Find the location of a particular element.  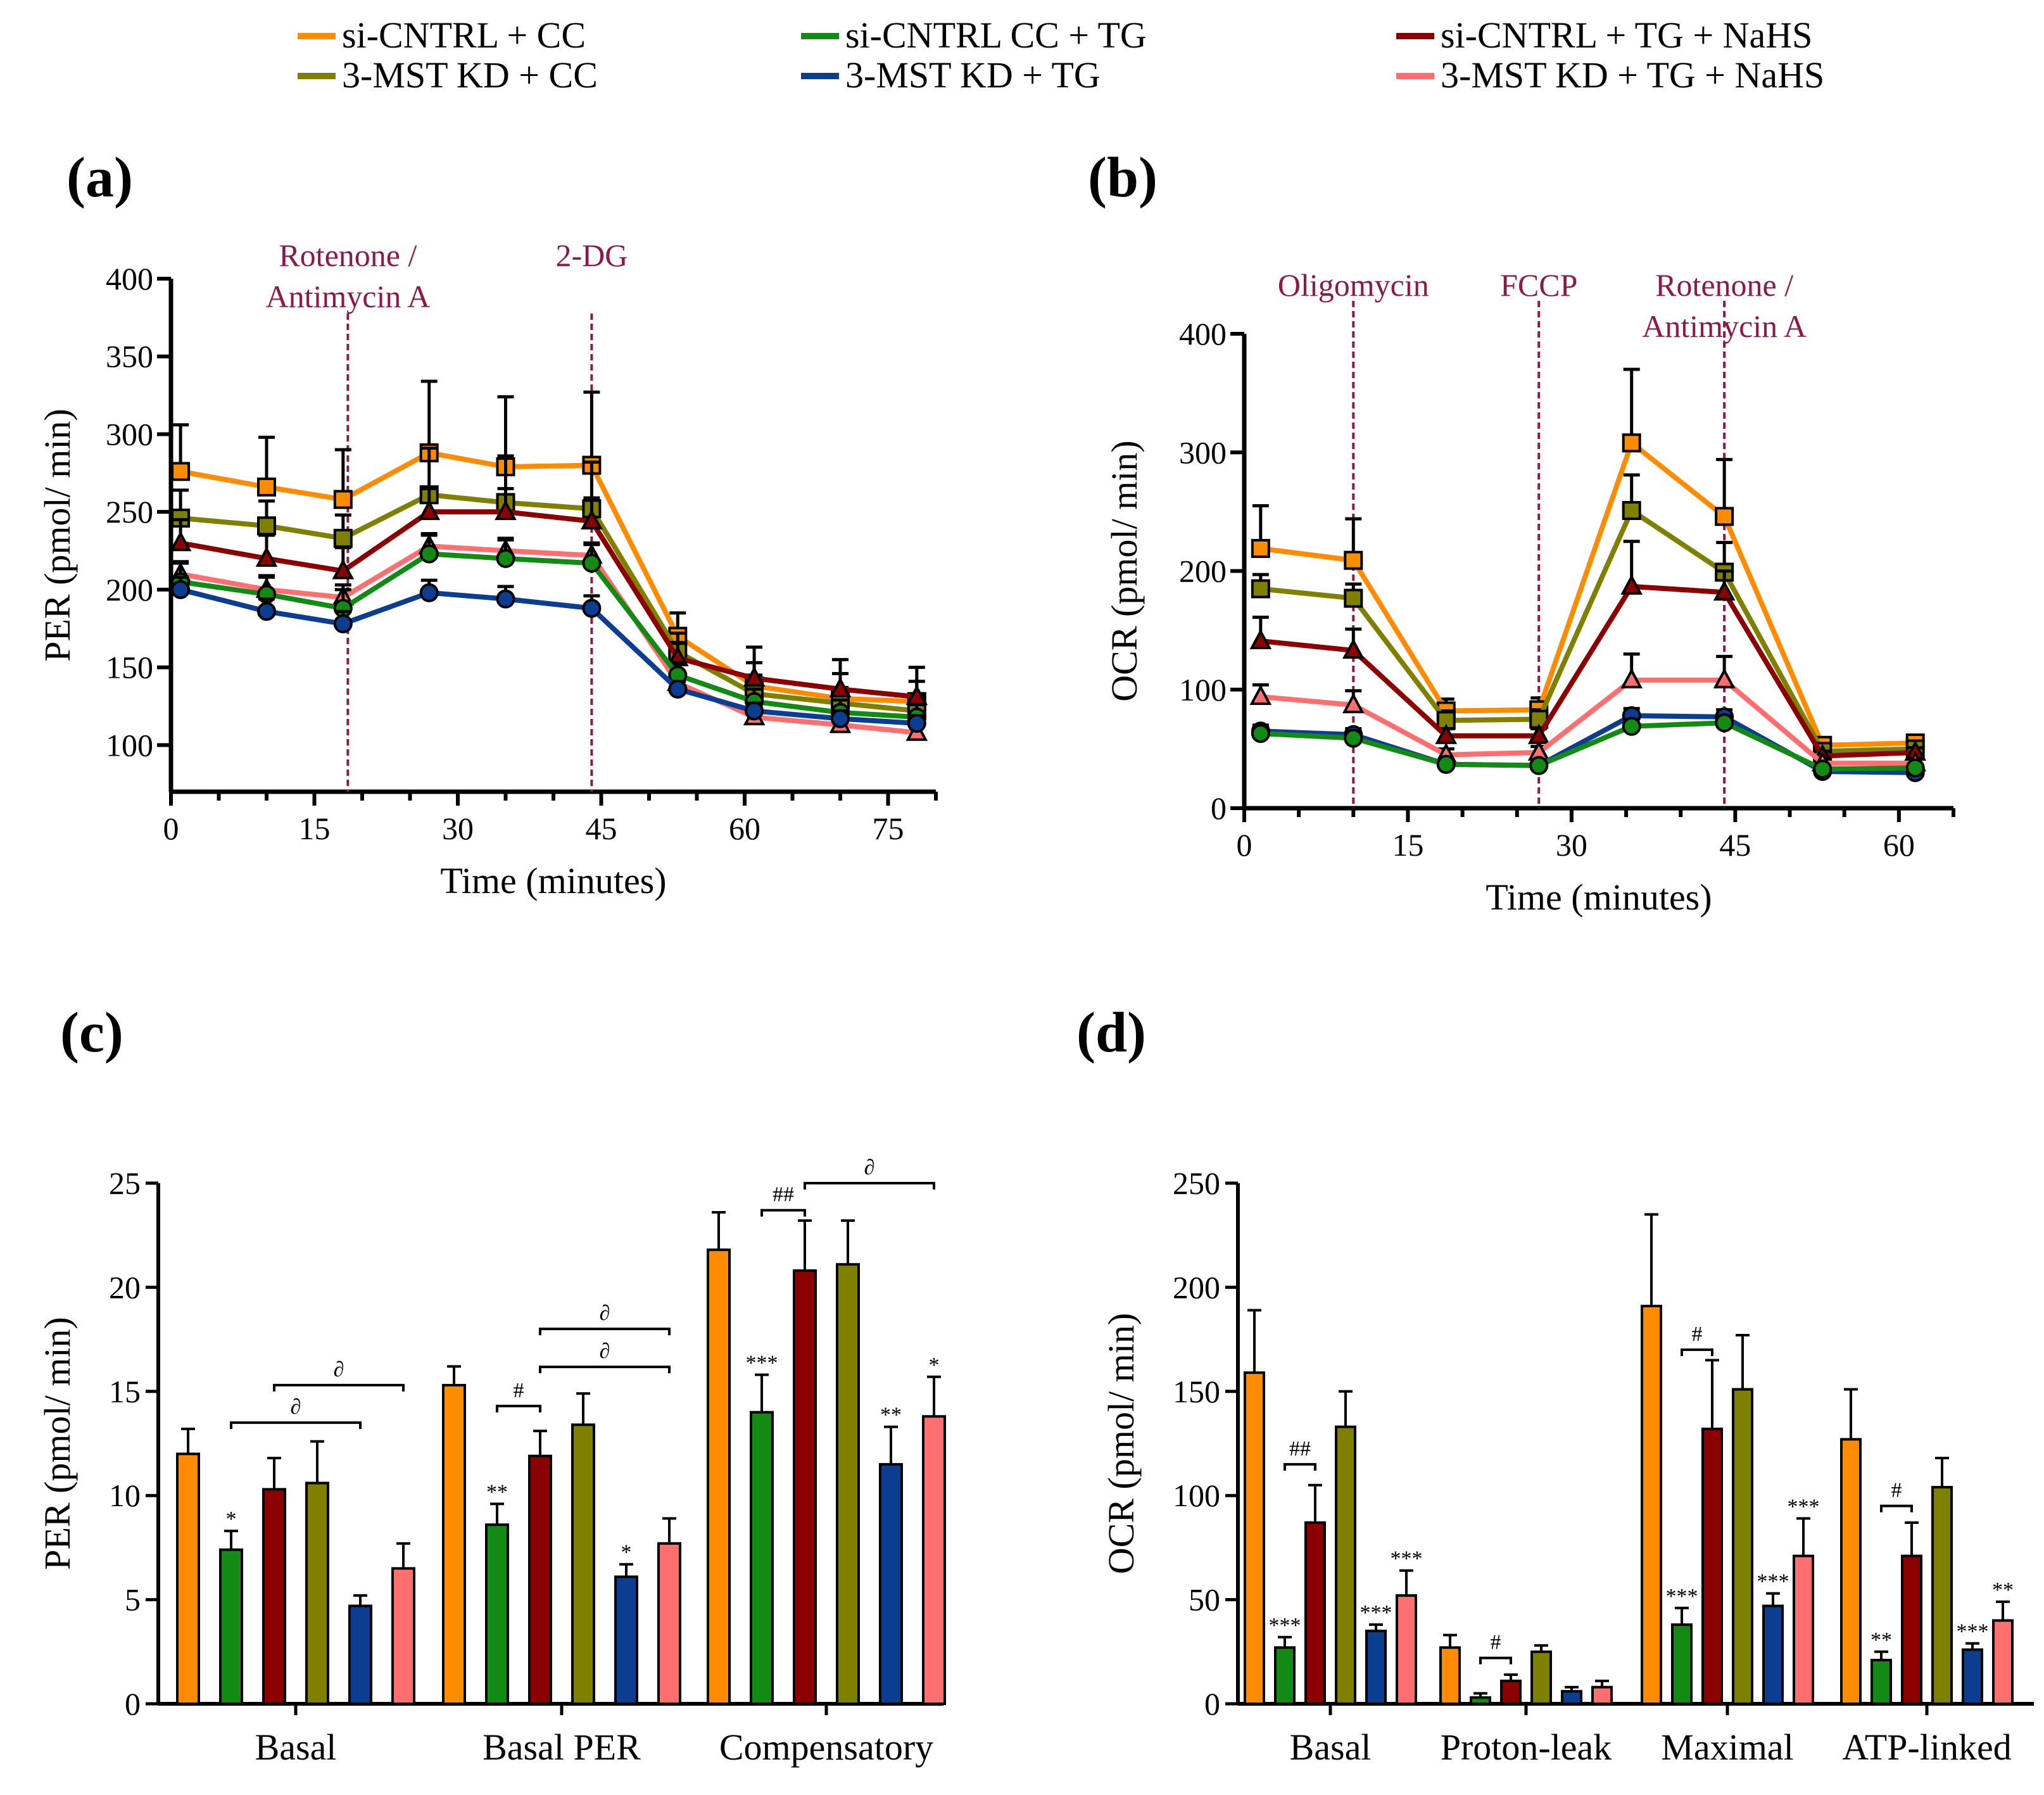

bar-series-si-cntrl-cc-tg: ****** is located at coordinates (498, 1528).